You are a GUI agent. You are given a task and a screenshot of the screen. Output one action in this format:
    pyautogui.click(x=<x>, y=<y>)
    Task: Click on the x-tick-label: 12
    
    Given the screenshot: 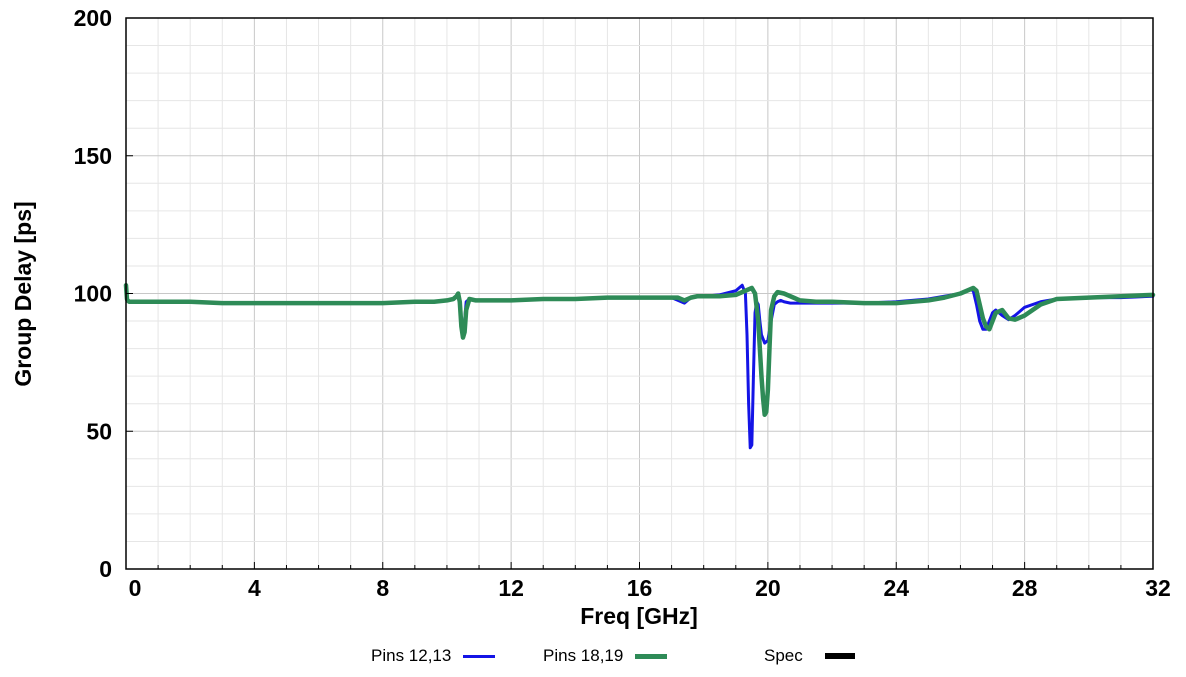 What is the action you would take?
    pyautogui.click(x=511, y=588)
    